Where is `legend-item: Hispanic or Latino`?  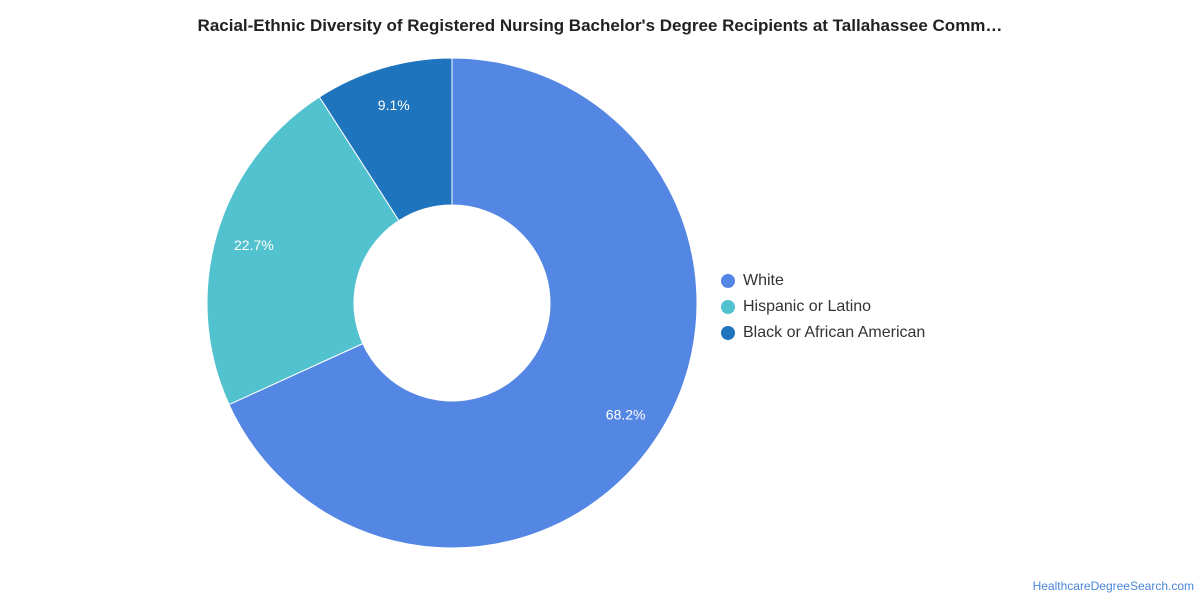
legend-item: Hispanic or Latino is located at coordinates (823, 307).